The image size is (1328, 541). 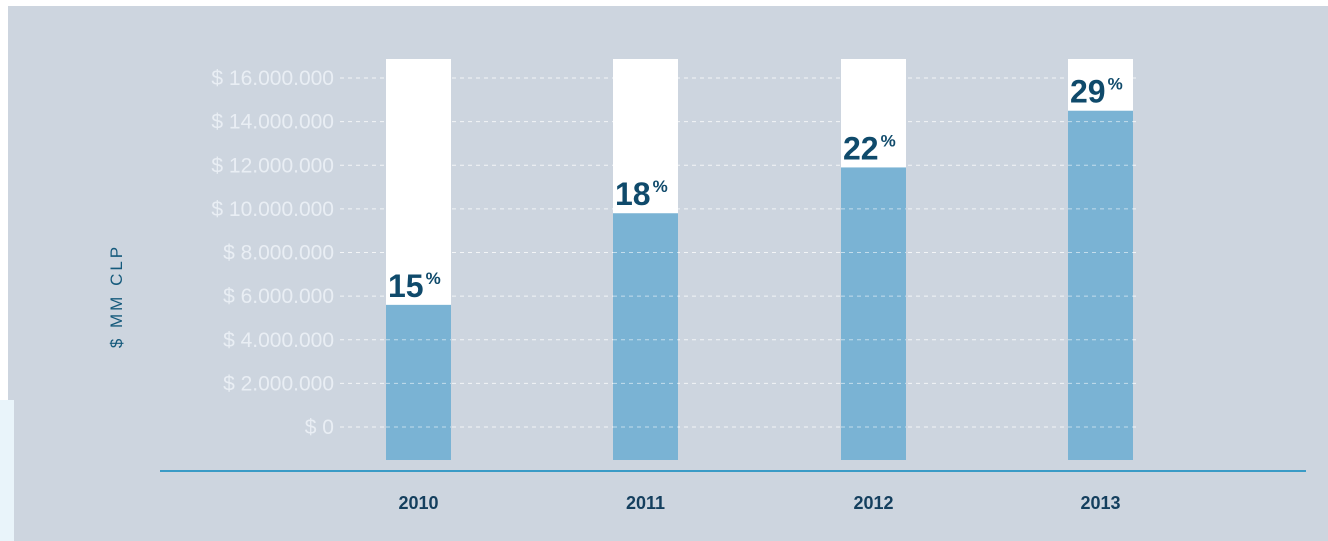 I want to click on left-accent, so click(x=7, y=470).